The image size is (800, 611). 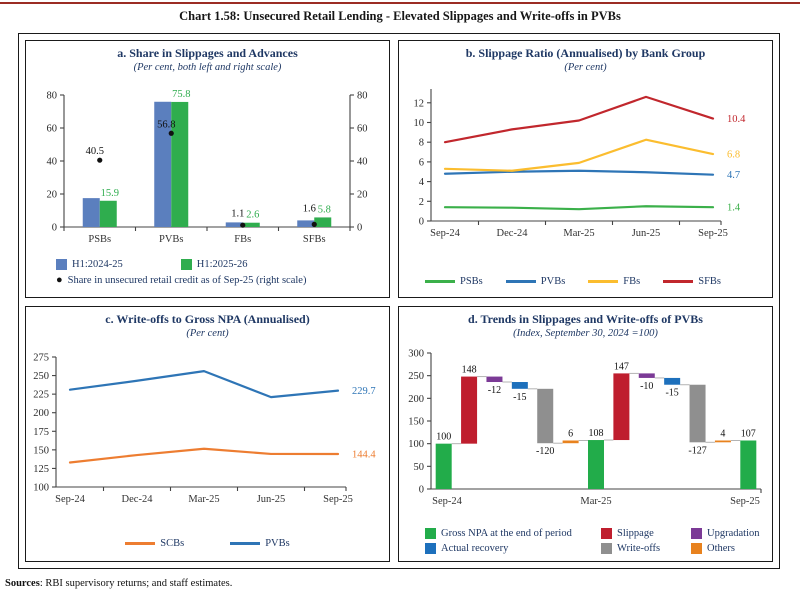 What do you see at coordinates (639, 548) in the screenshot?
I see `legend-label: Write-offs` at bounding box center [639, 548].